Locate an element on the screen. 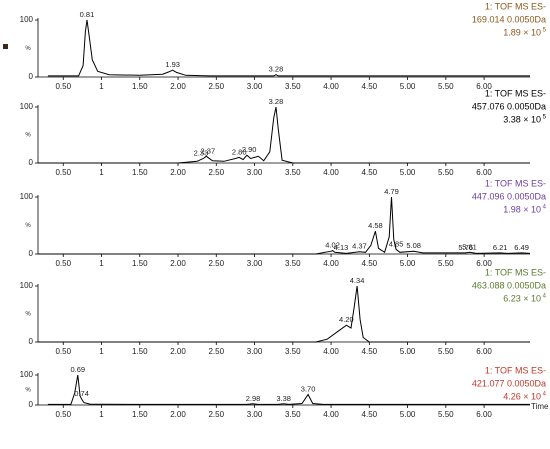 This screenshot has height=449, width=550. peak-label: 6.21 is located at coordinates (500, 247).